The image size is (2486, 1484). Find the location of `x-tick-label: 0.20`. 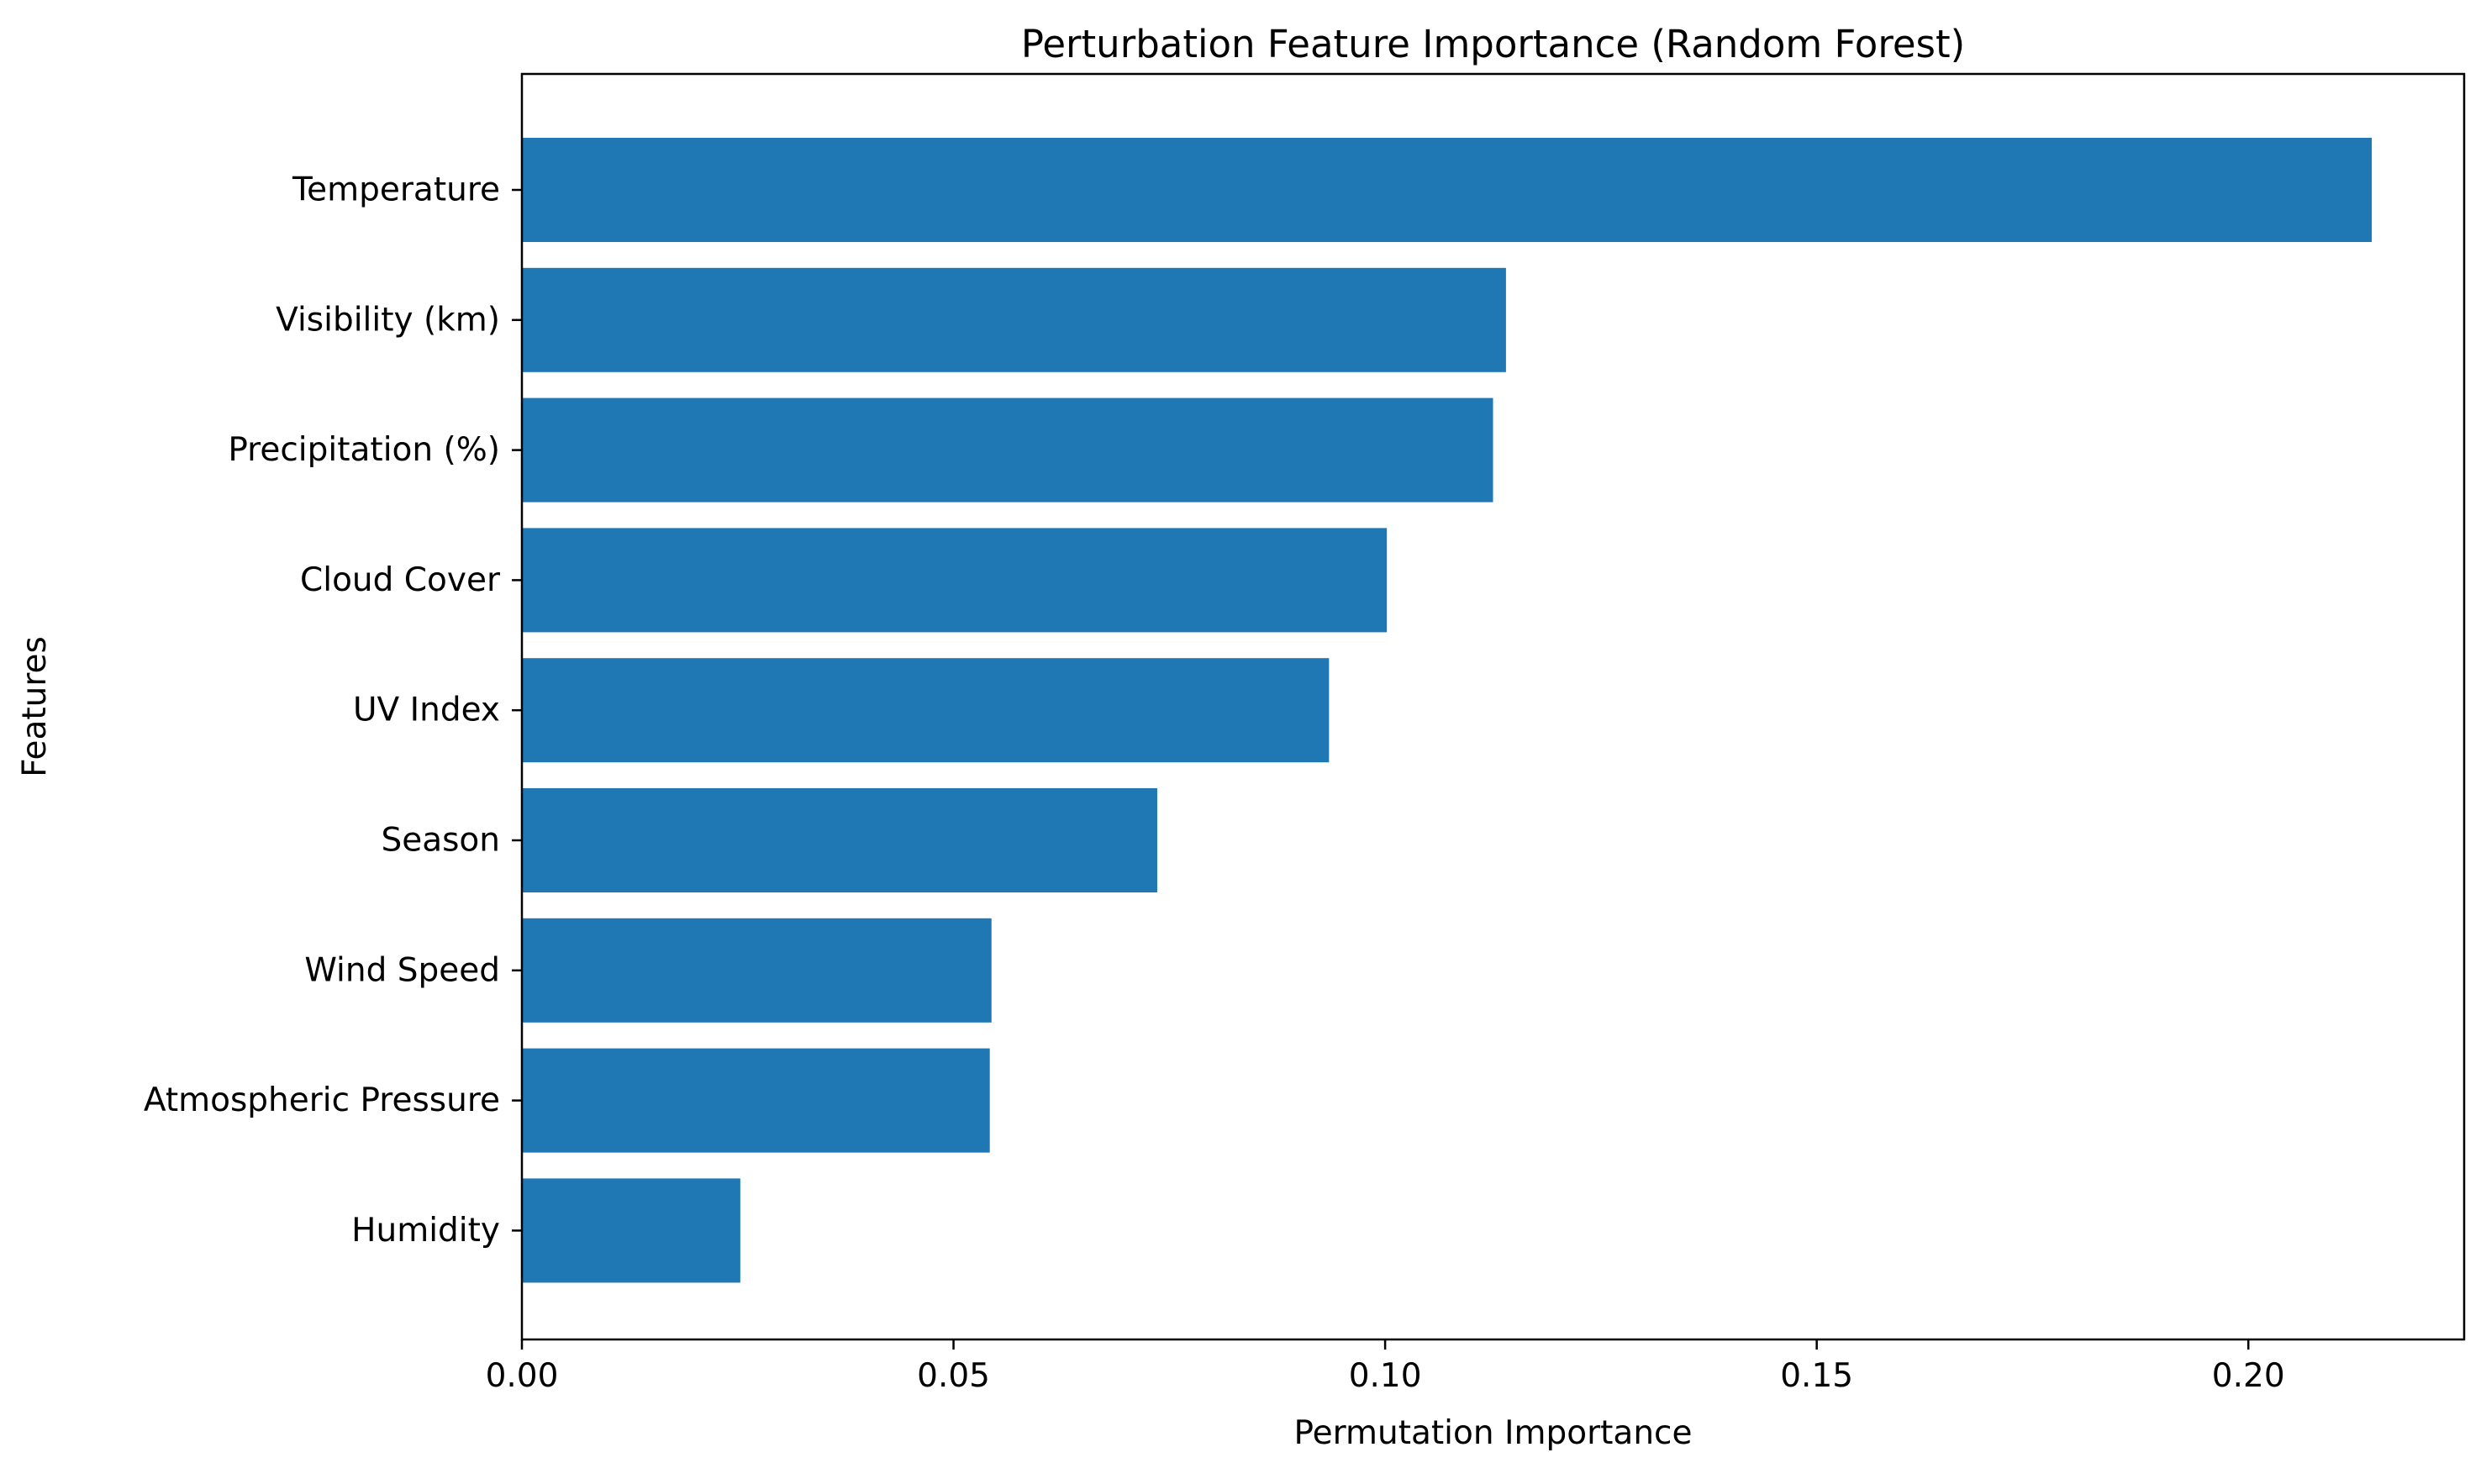

x-tick-label: 0.20 is located at coordinates (2248, 1376).